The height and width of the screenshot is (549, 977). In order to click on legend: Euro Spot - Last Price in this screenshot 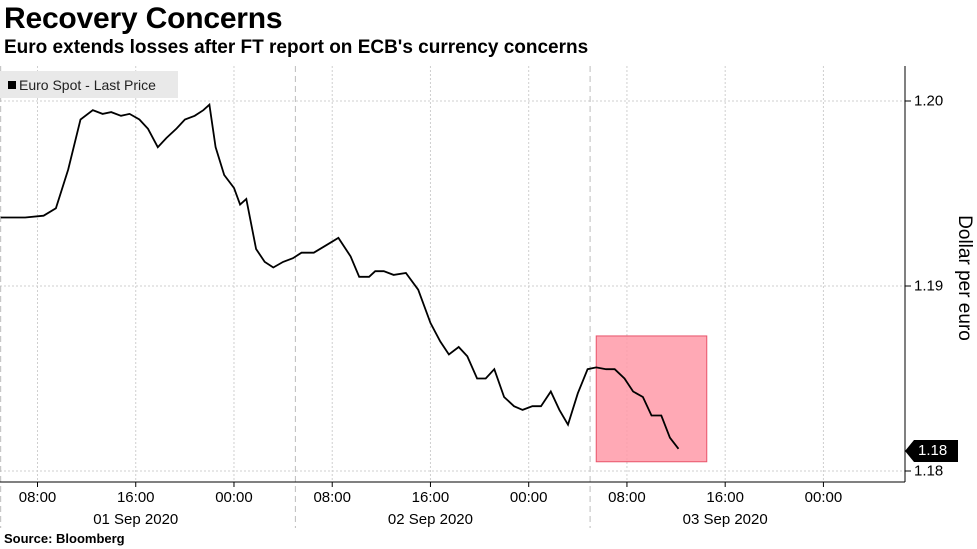, I will do `click(89, 84)`.